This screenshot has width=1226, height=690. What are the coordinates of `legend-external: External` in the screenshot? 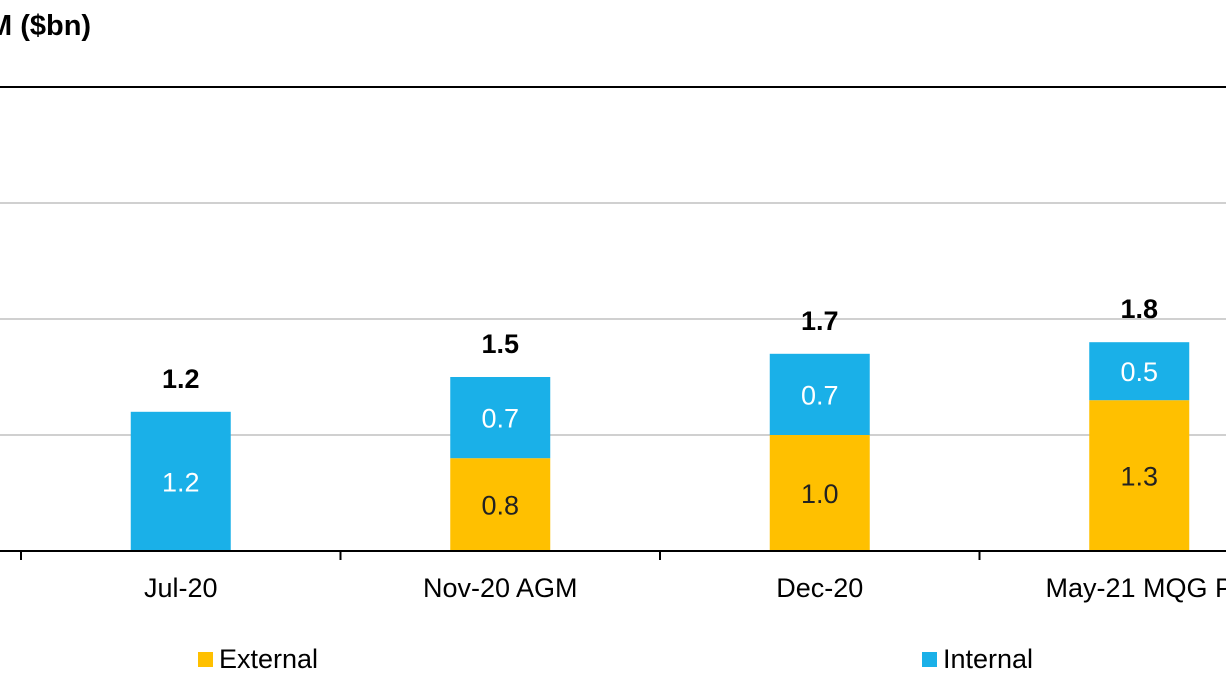 It's located at (258, 659).